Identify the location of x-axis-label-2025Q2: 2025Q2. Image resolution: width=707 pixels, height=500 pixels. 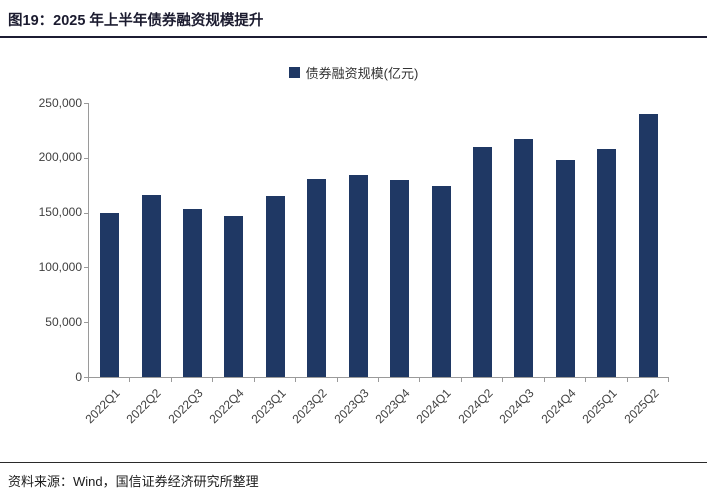
(641, 406).